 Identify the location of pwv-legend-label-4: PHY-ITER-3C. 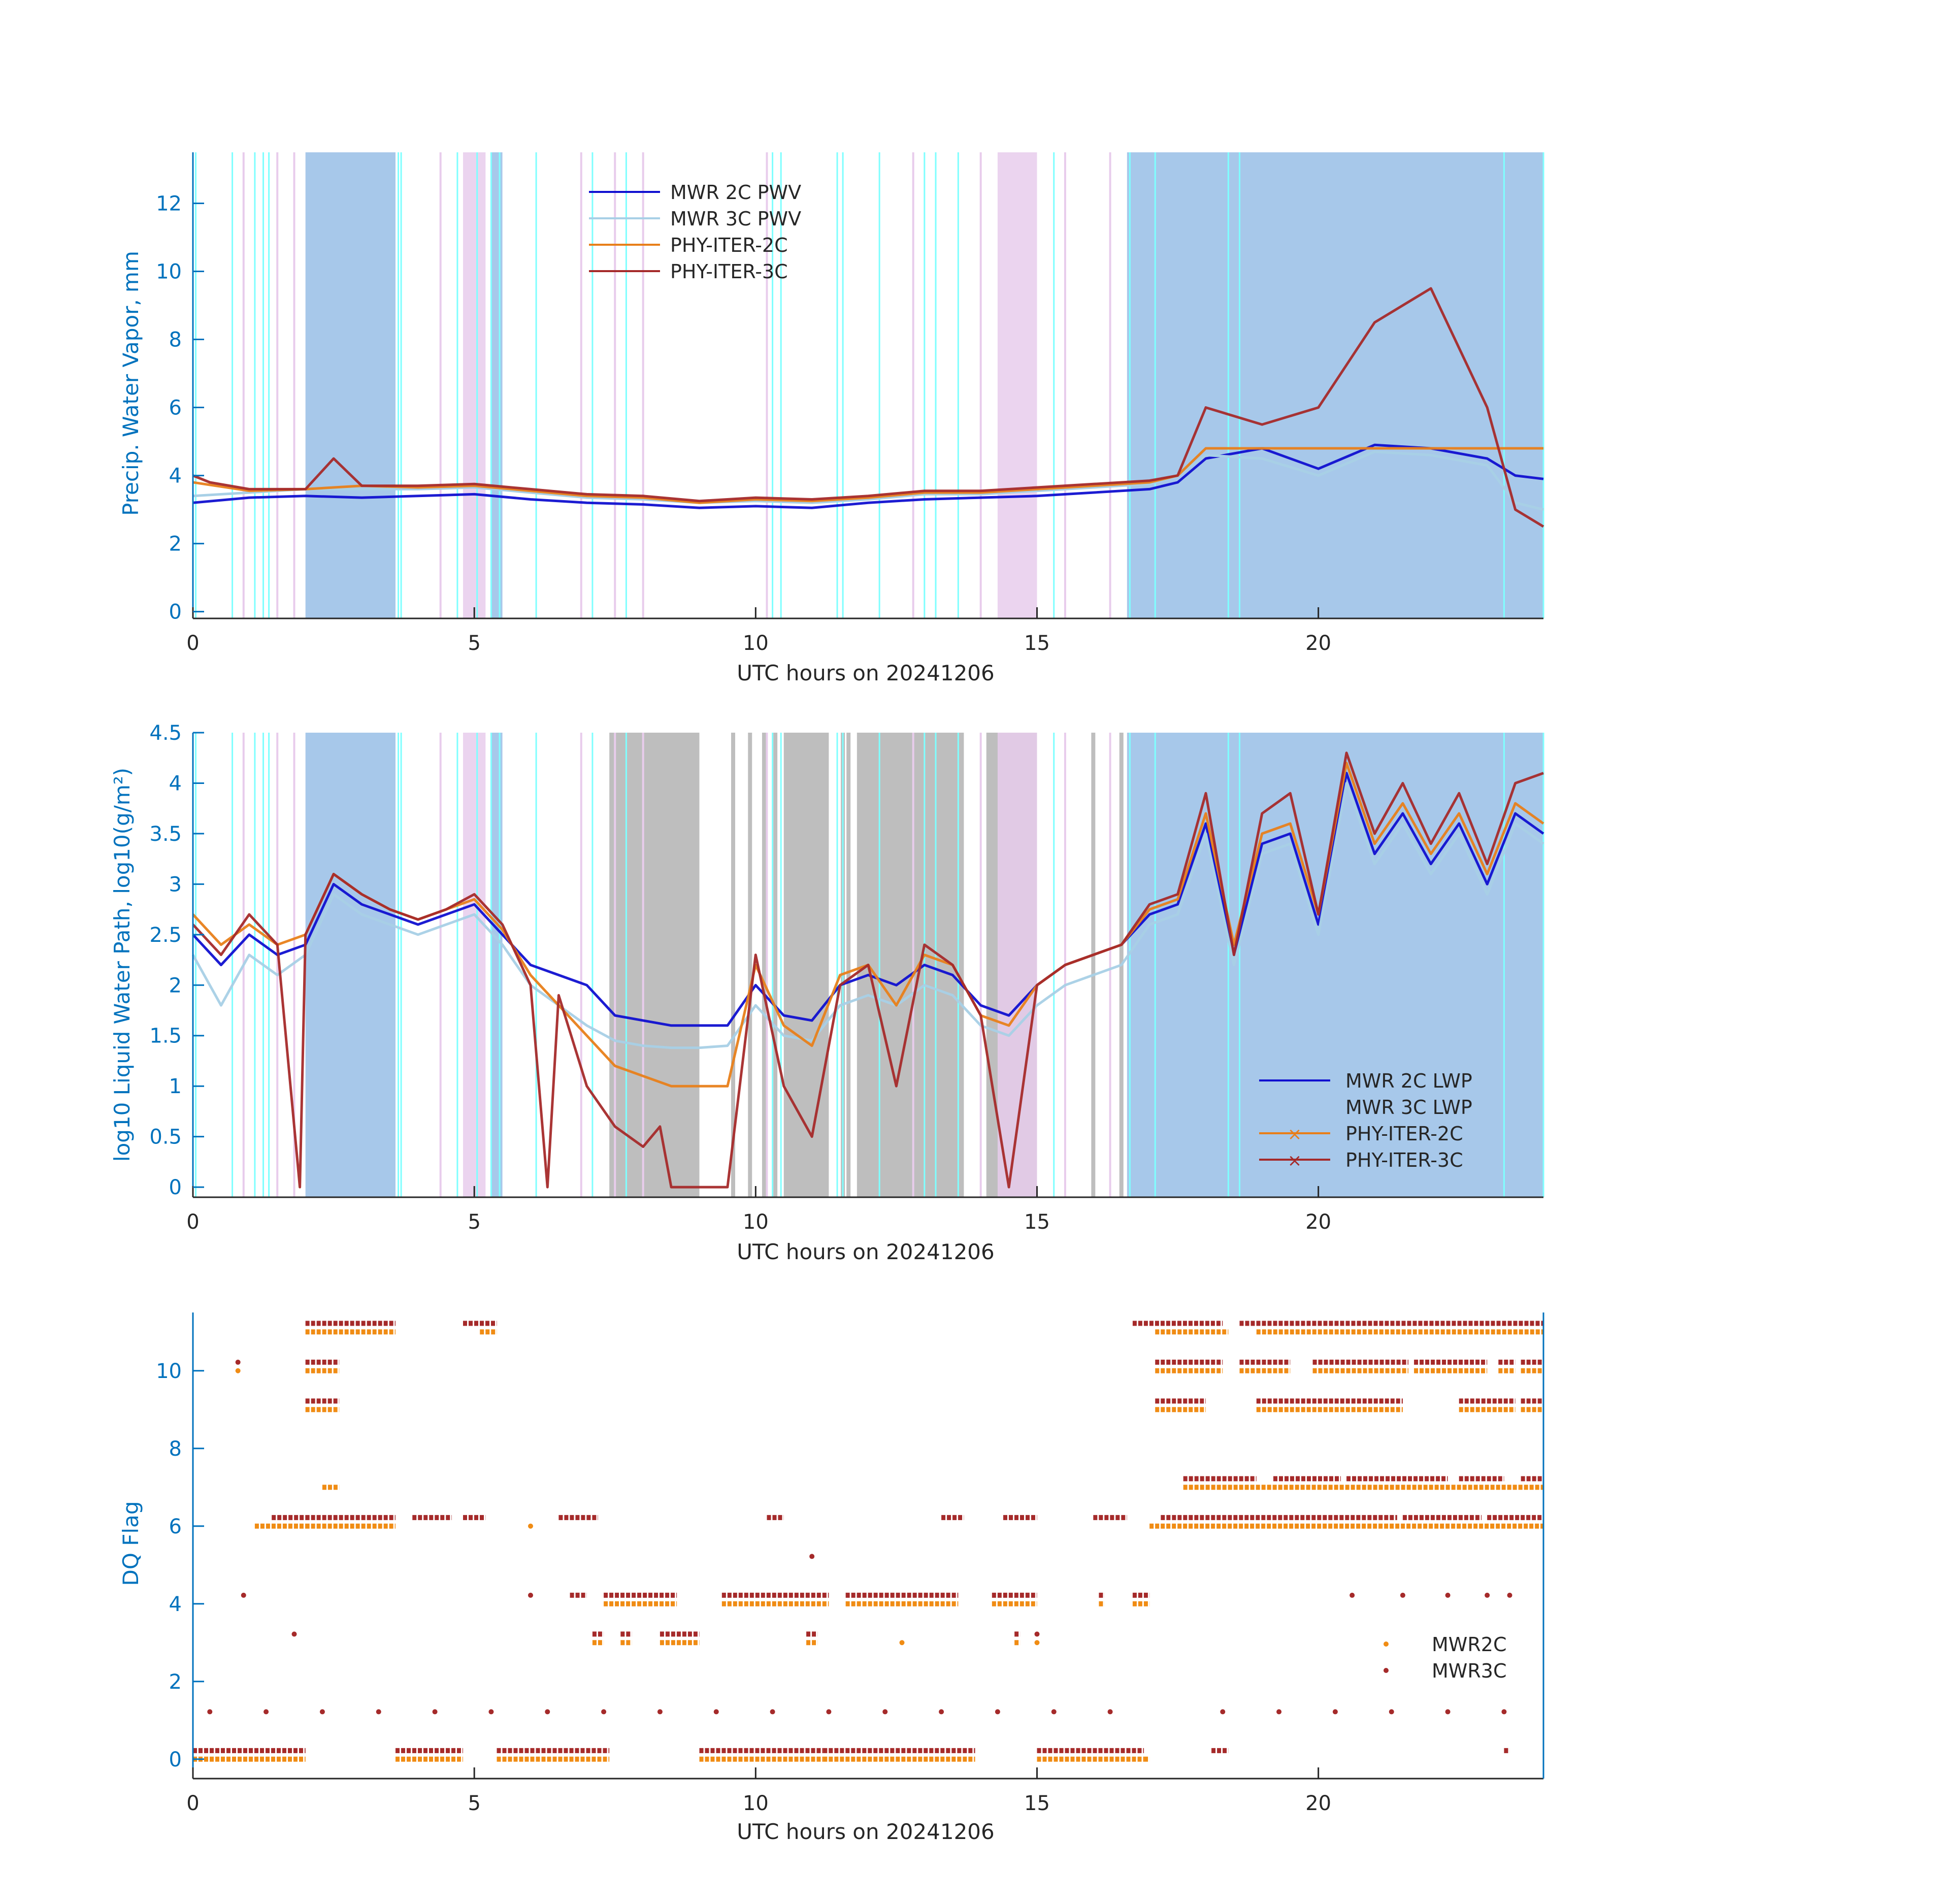
(729, 271).